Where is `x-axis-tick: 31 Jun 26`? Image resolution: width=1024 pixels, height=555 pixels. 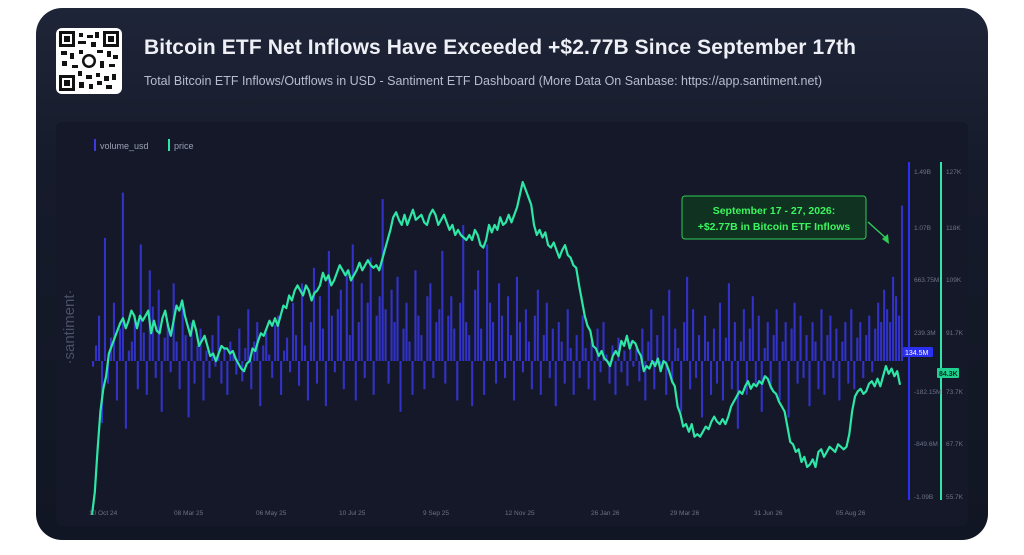 x-axis-tick: 31 Jun 26 is located at coordinates (768, 513).